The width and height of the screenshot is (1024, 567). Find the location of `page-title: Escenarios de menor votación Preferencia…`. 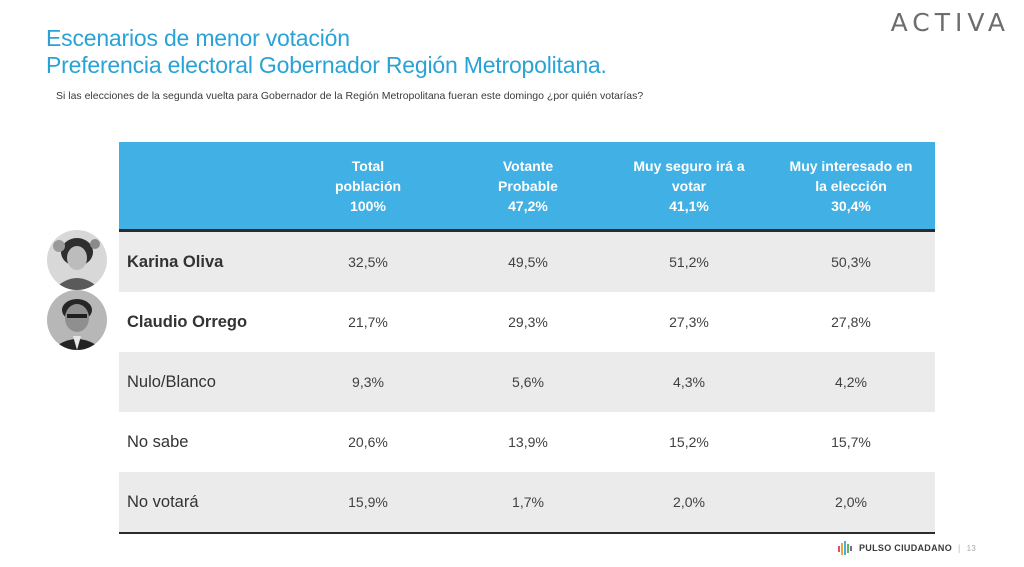

page-title: Escenarios de menor votación Preferencia… is located at coordinates (326, 52).